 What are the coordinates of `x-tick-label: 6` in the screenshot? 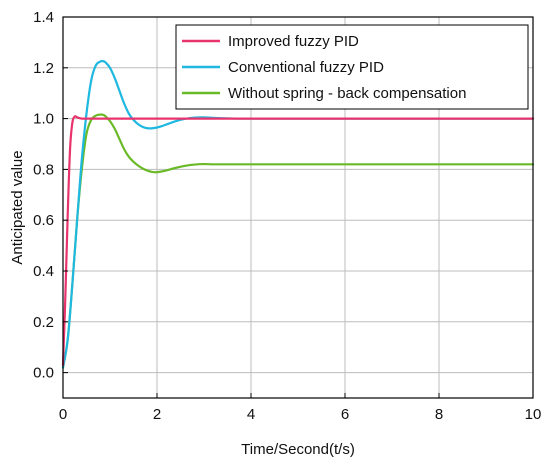 It's located at (345, 414).